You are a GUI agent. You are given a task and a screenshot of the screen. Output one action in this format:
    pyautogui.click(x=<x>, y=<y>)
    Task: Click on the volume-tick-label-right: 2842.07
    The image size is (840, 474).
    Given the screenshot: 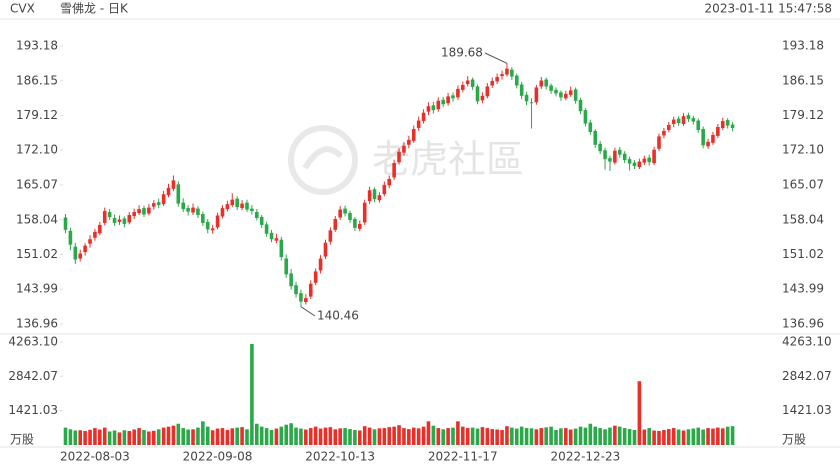 What is the action you would take?
    pyautogui.click(x=807, y=376)
    